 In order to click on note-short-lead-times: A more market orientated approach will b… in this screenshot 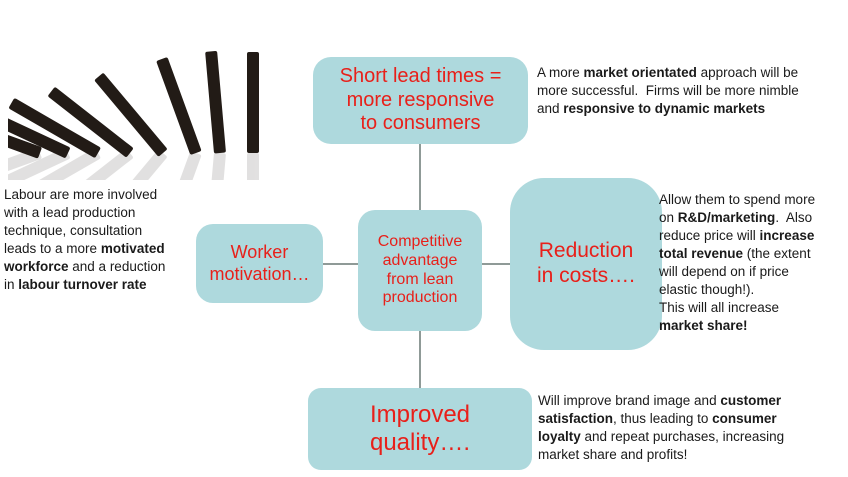, I will do `click(668, 90)`.